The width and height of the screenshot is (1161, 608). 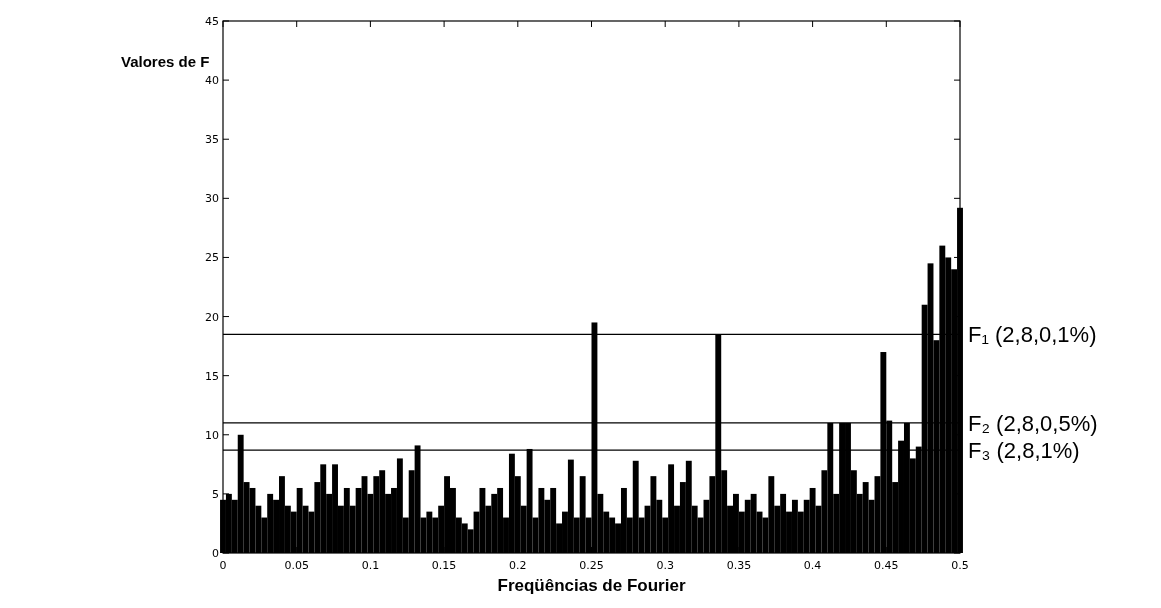 I want to click on y-tick-label: 0, so click(x=215, y=553).